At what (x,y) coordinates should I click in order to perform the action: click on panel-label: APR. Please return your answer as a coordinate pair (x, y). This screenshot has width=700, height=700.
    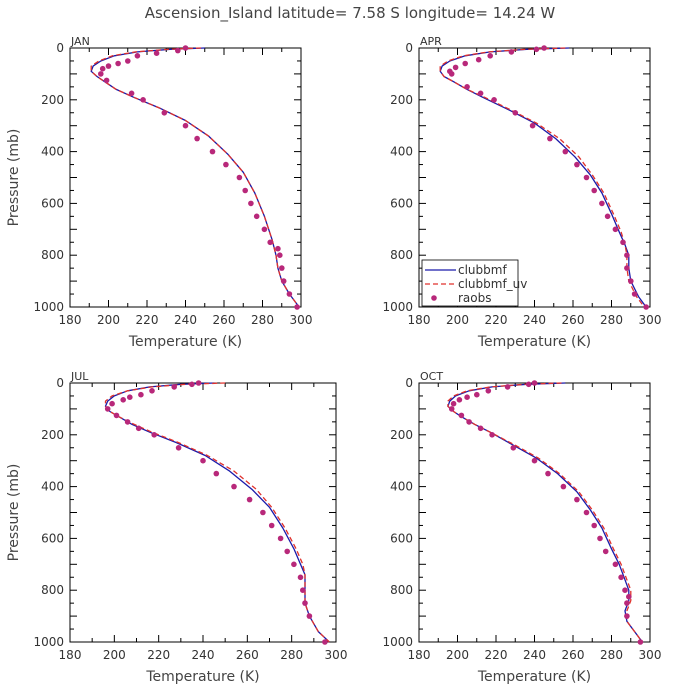
    Looking at the image, I should click on (431, 41).